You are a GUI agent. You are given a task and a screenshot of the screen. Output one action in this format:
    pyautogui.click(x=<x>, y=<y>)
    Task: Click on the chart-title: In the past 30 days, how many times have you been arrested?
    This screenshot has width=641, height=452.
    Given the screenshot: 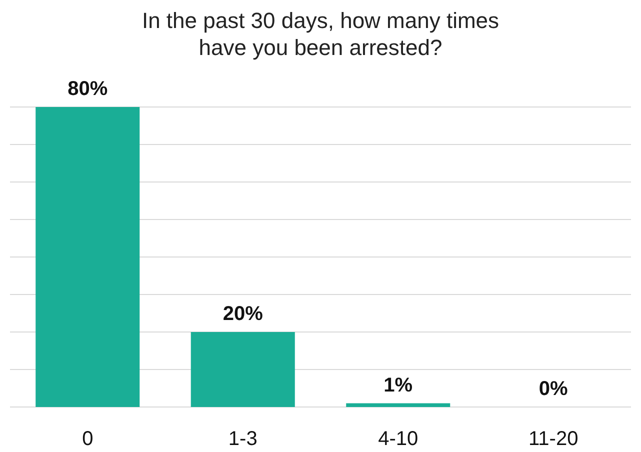 What is the action you would take?
    pyautogui.click(x=321, y=34)
    